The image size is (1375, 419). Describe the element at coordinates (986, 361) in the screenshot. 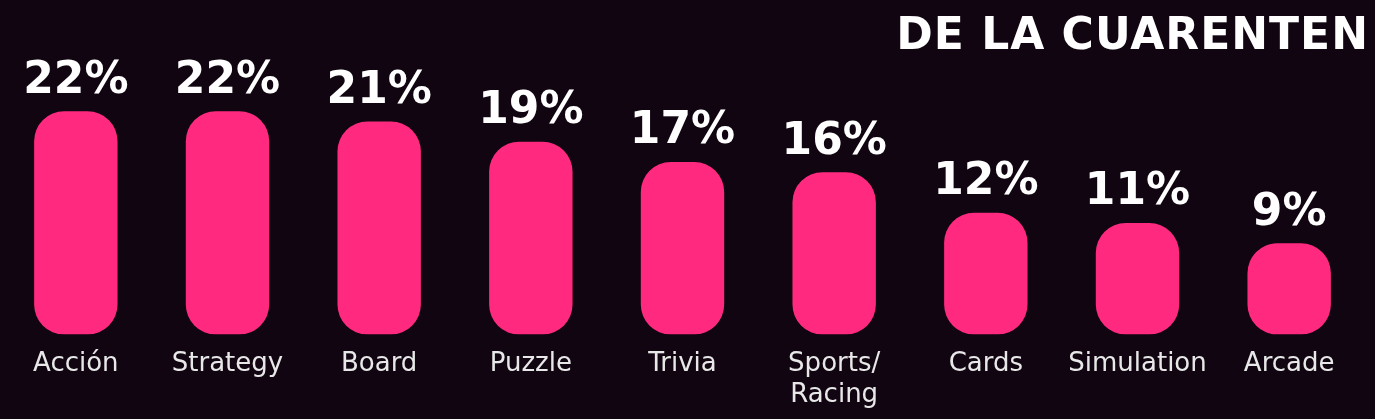

I see `x-tick-label: Cards` at that location.